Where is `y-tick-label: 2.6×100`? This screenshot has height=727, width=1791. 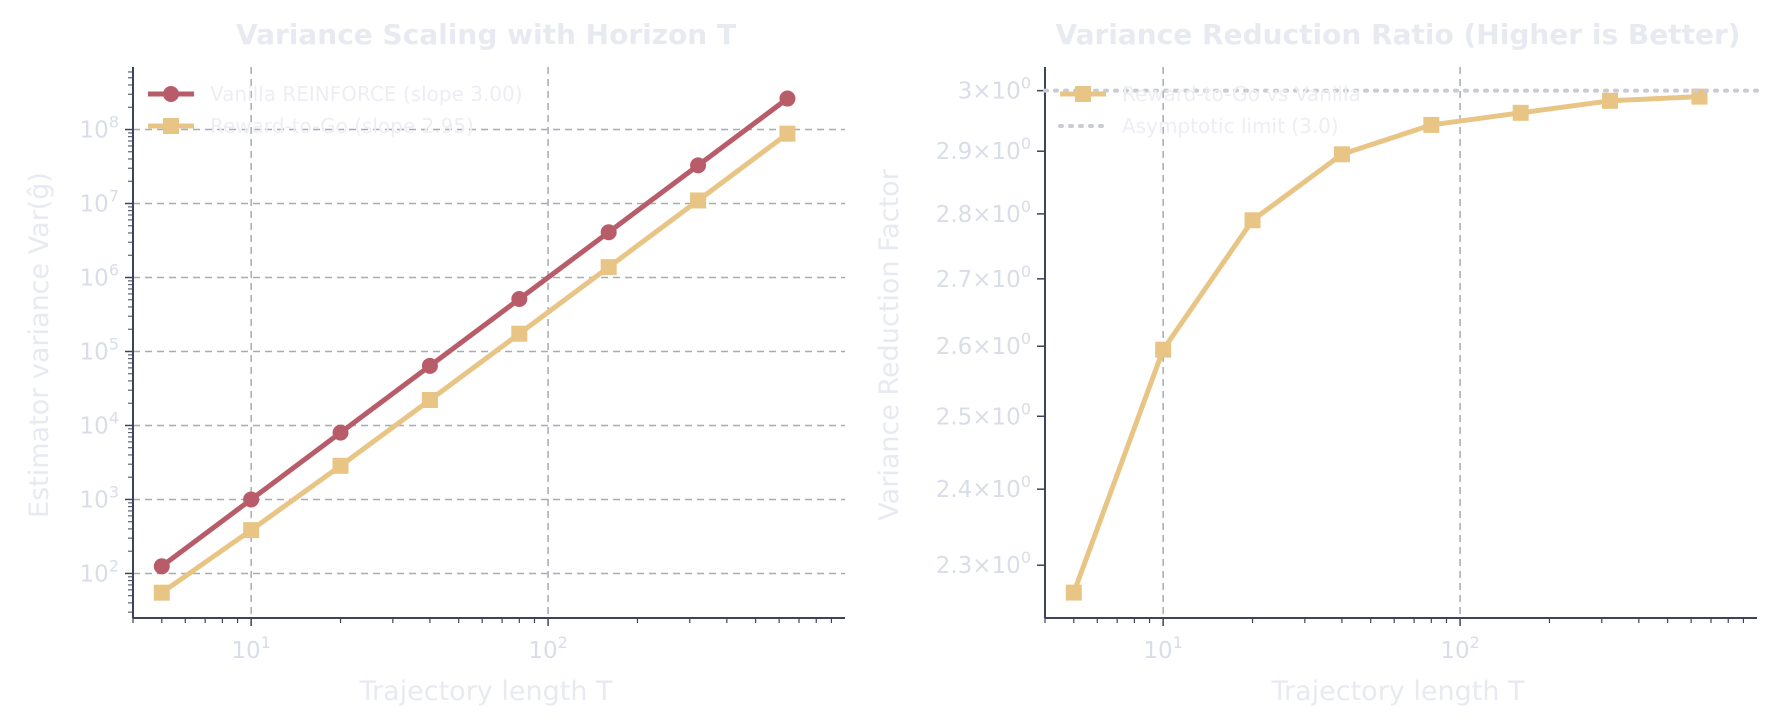
y-tick-label: 2.6×100 is located at coordinates (983, 344).